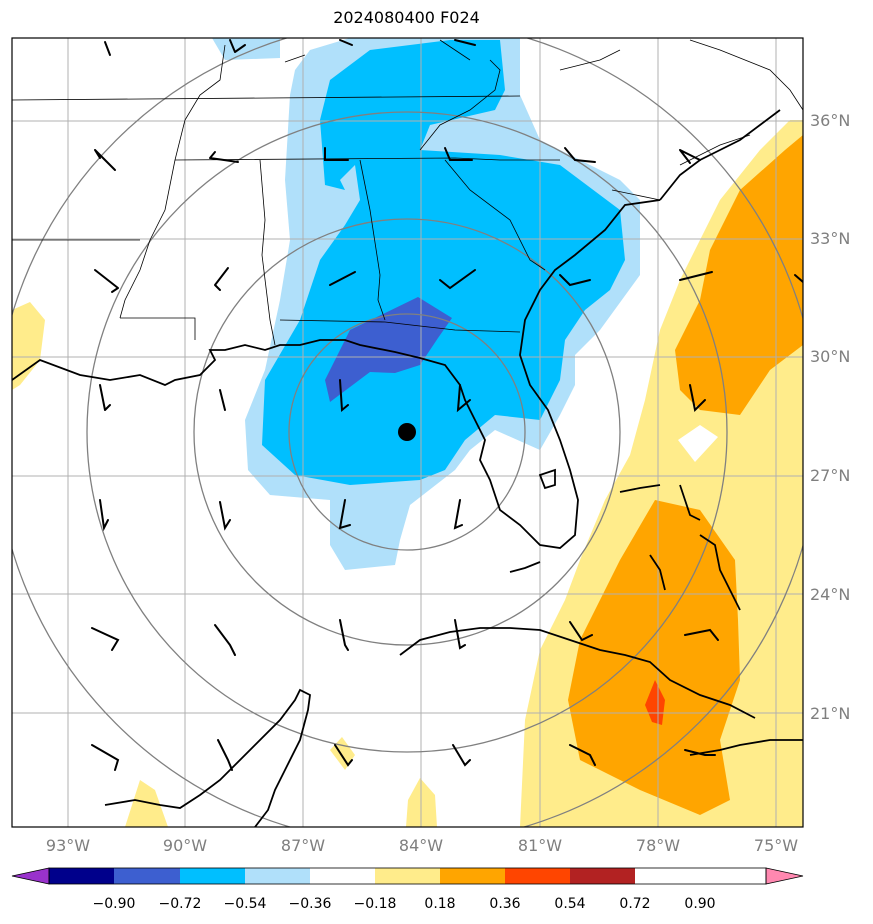 The height and width of the screenshot is (924, 873). Describe the element at coordinates (388, 349) in the screenshot. I see `dark-blue-region` at that location.